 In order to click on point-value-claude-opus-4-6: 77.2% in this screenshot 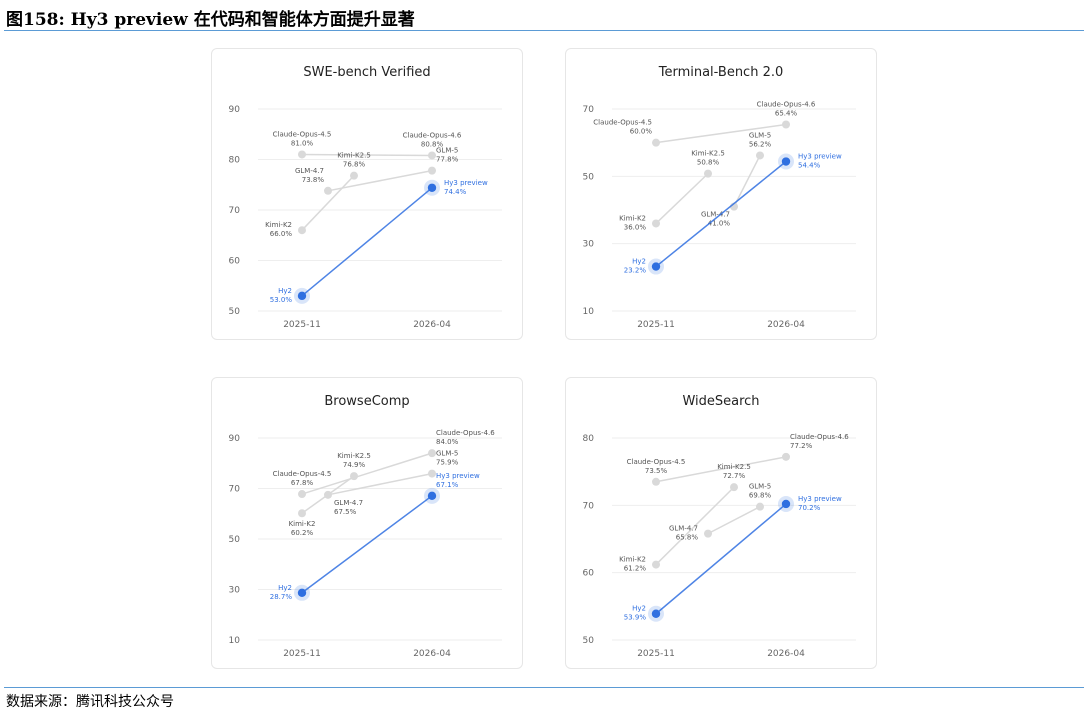, I will do `click(801, 446)`.